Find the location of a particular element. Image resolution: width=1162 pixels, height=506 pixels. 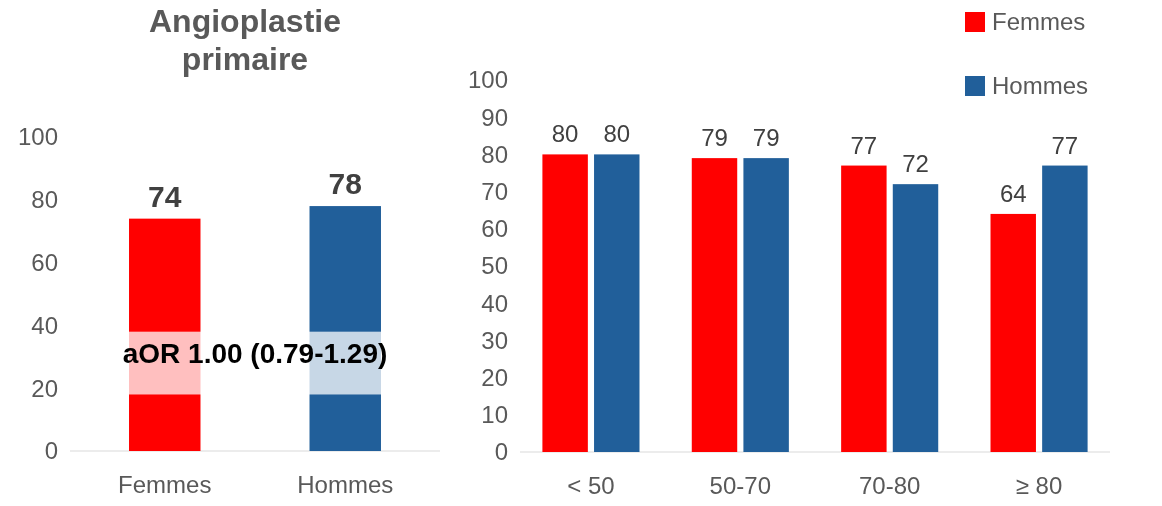

x-tick-label: Femmes is located at coordinates (165, 484).